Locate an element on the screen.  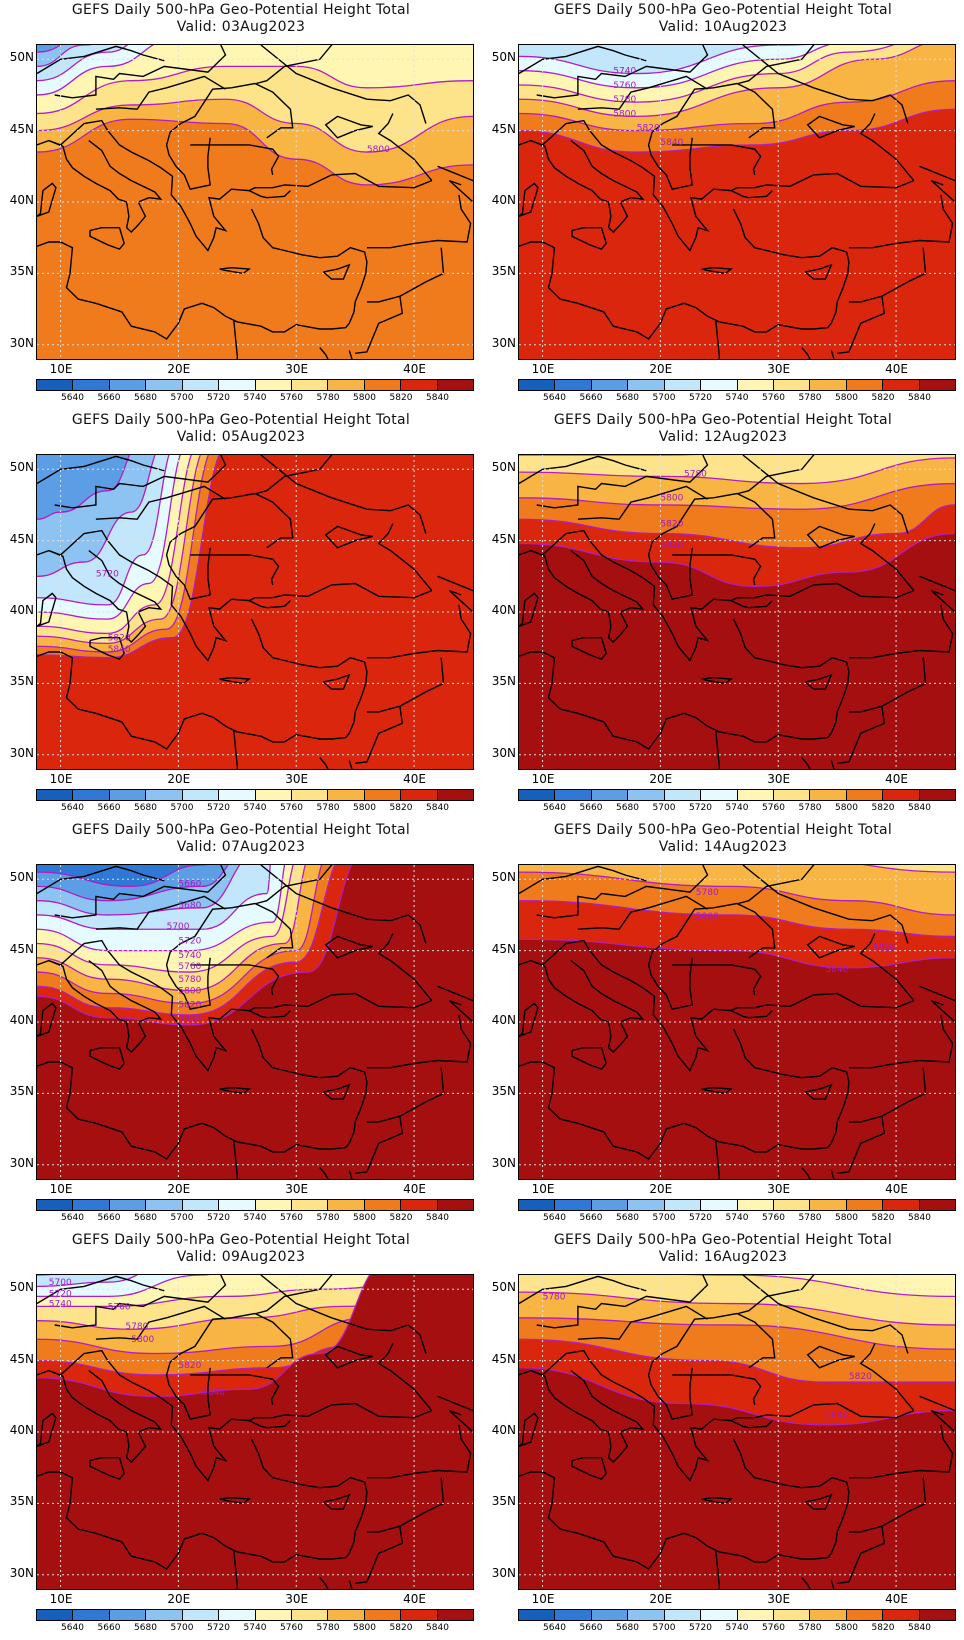
contour-label: 5780 is located at coordinates (707, 893).